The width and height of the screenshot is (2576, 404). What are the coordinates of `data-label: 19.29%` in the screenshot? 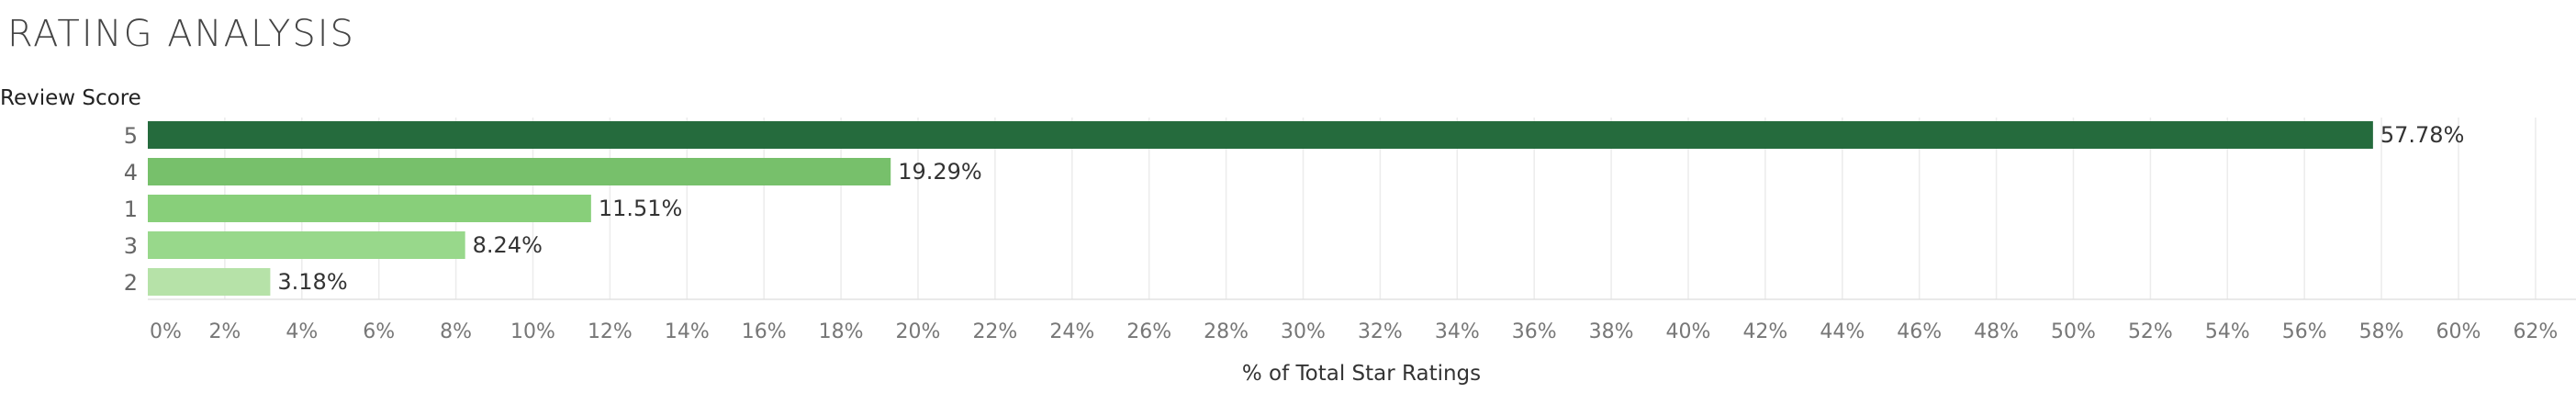 It's located at (940, 172).